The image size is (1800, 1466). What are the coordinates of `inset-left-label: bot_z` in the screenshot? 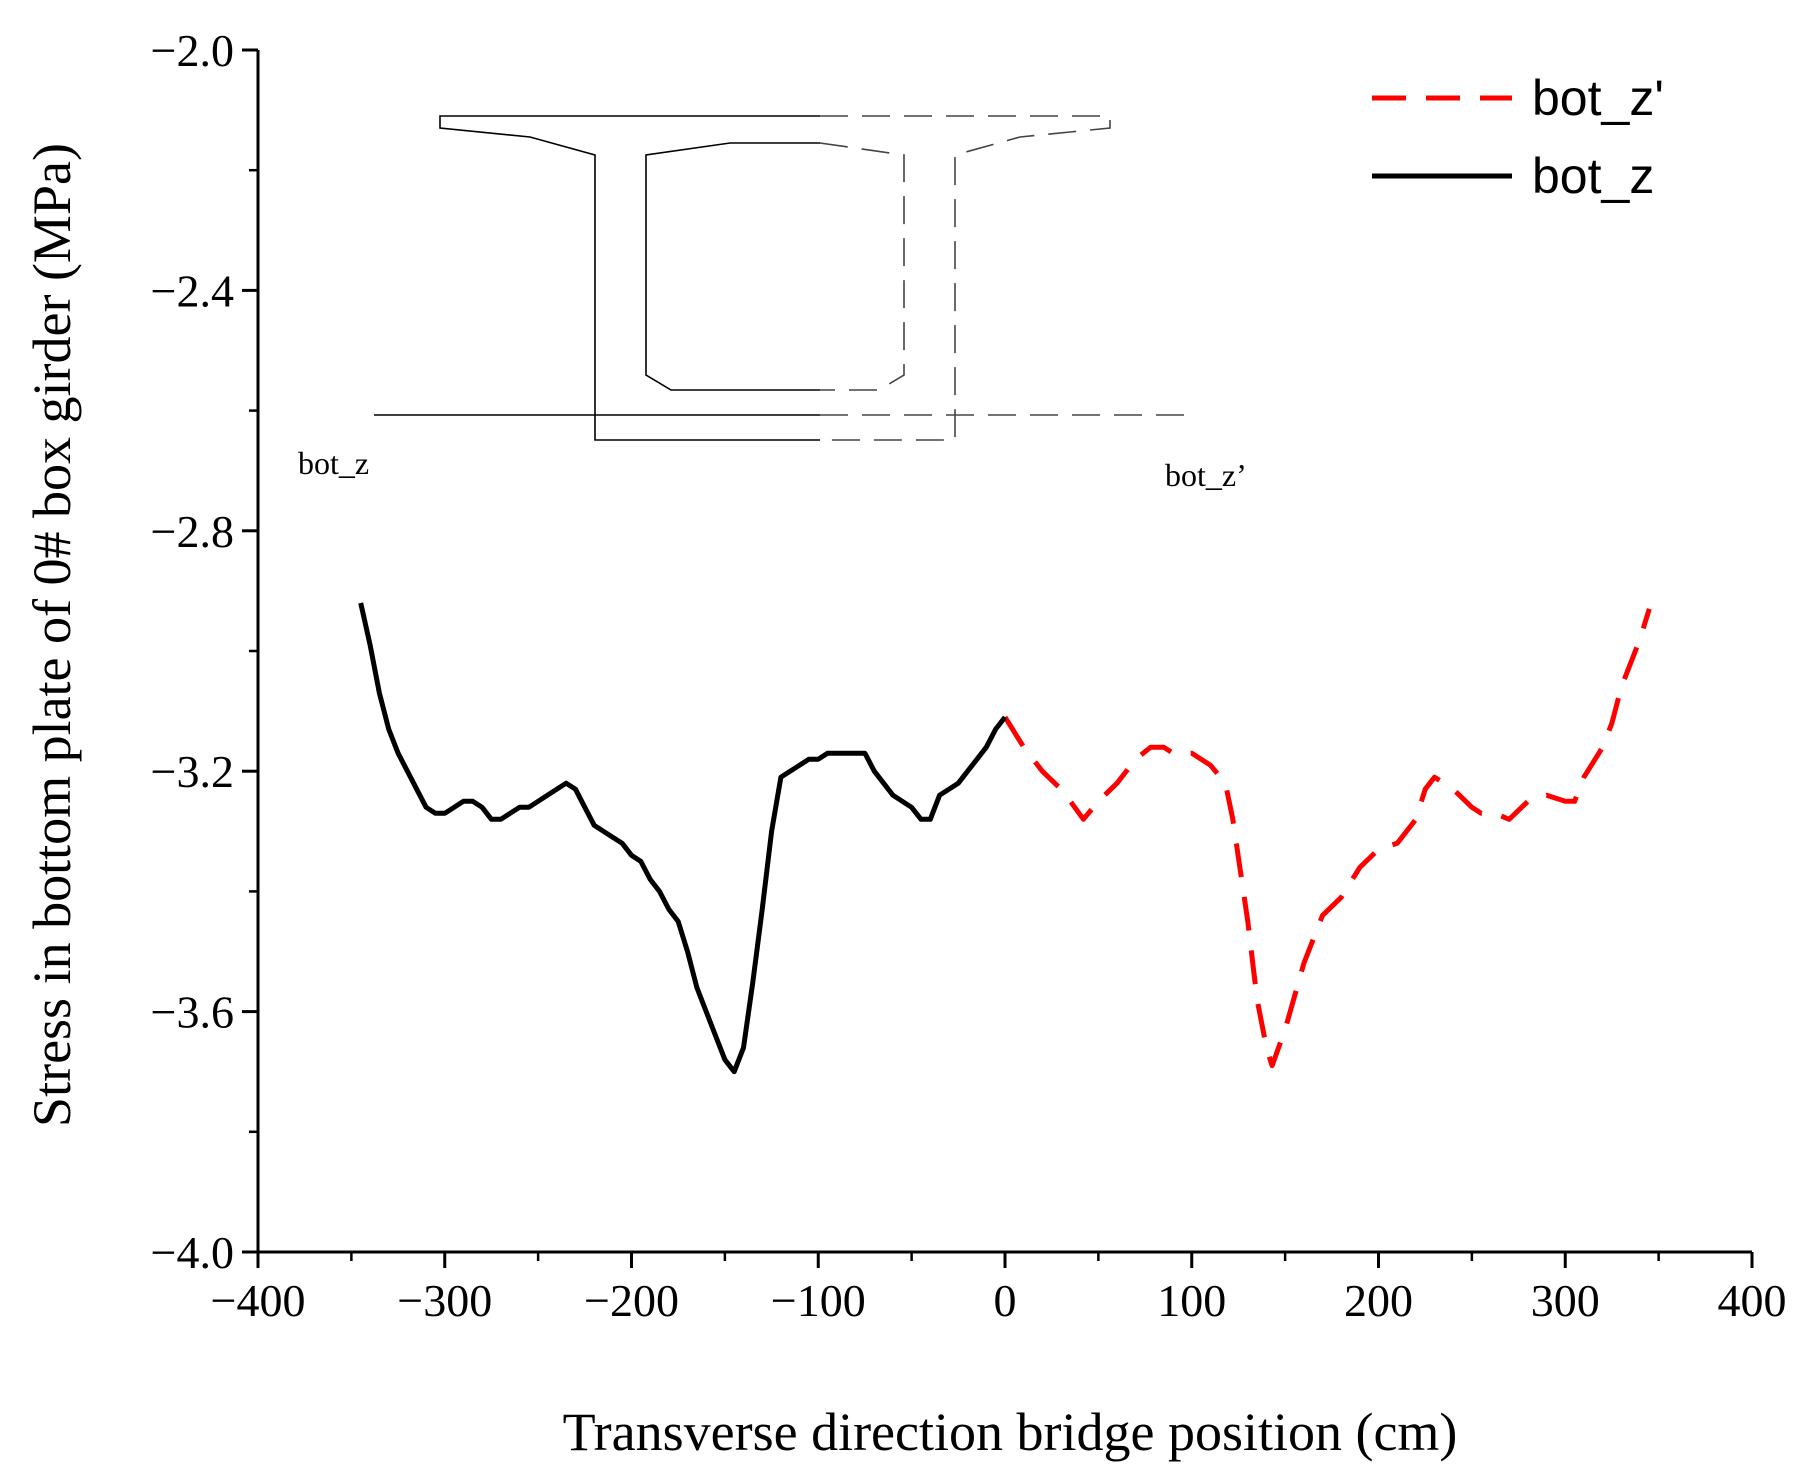 It's located at (333, 463).